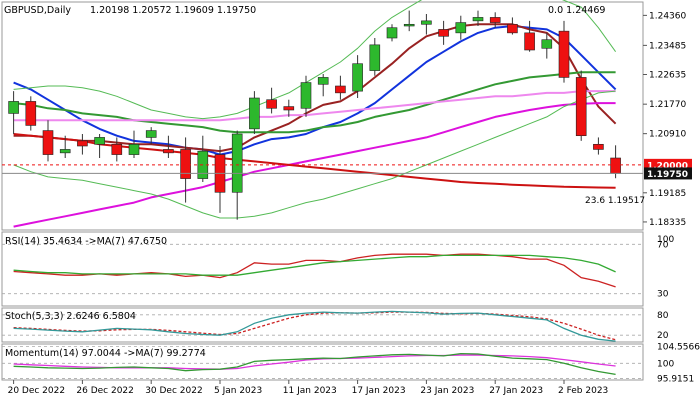 This screenshot has height=404, width=700. What do you see at coordinates (37, 391) in the screenshot?
I see `date-tick-label: 20 Dec 2022` at bounding box center [37, 391].